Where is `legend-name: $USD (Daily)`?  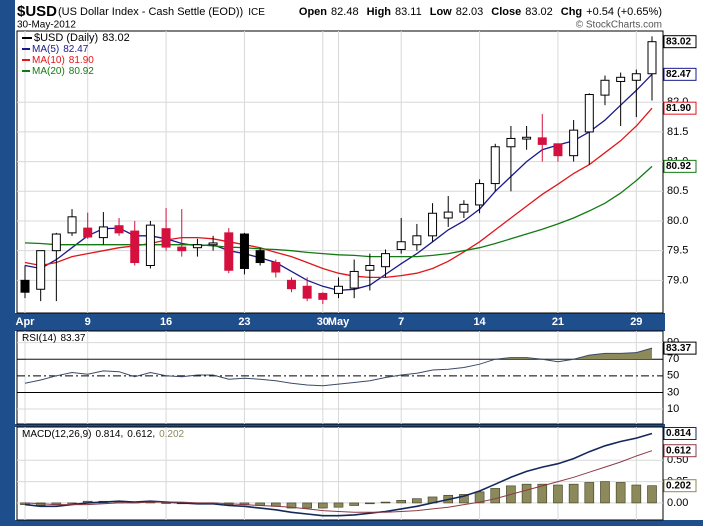 legend-name: $USD (Daily) is located at coordinates (66, 38).